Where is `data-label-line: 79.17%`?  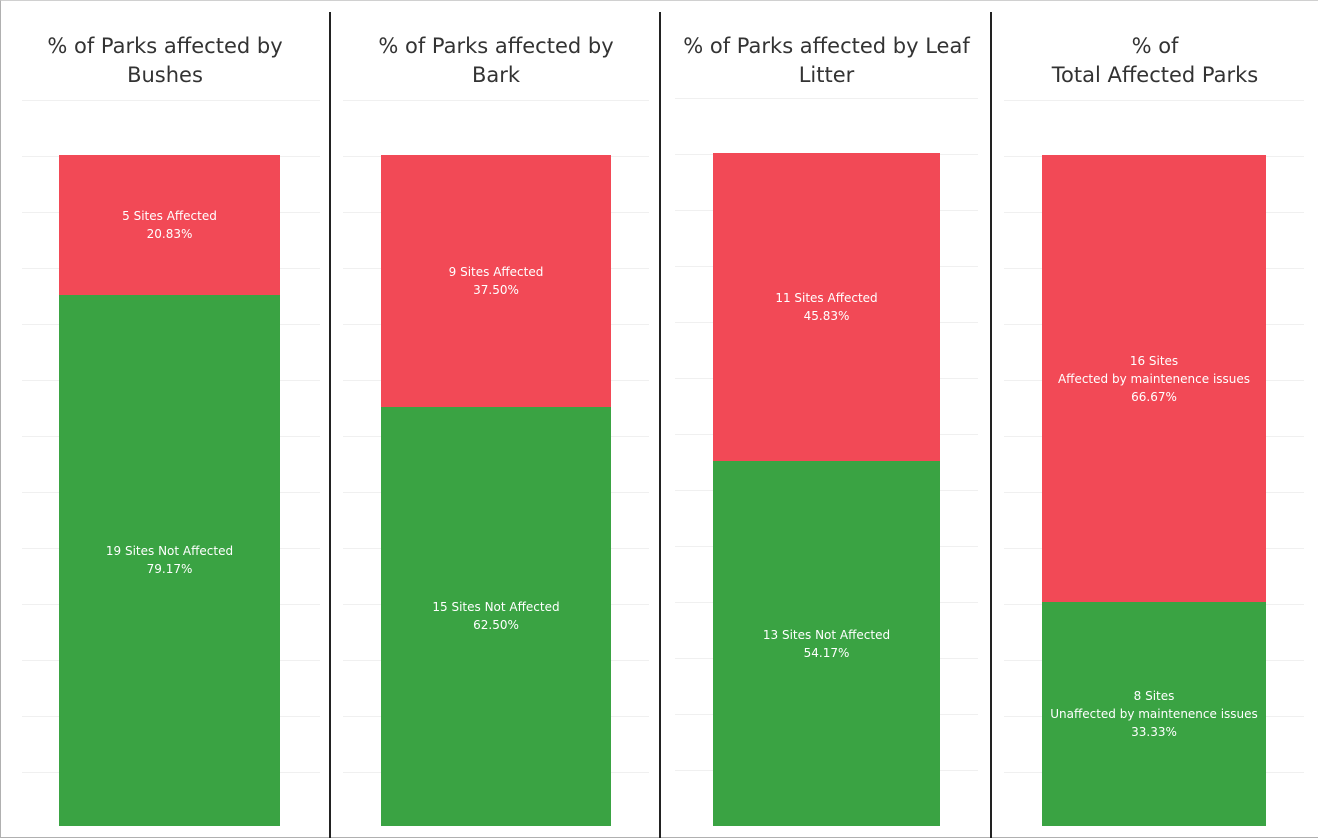 data-label-line: 79.17% is located at coordinates (169, 569).